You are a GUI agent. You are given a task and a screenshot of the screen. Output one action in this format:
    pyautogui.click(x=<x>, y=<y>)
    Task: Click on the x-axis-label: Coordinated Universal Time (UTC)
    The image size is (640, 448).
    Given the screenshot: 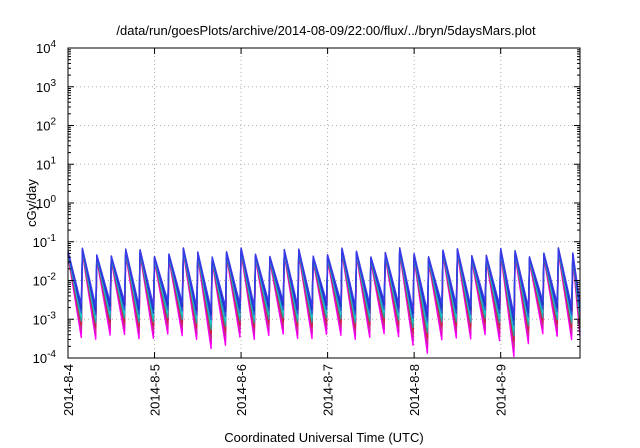 What is the action you would take?
    pyautogui.click(x=323, y=437)
    